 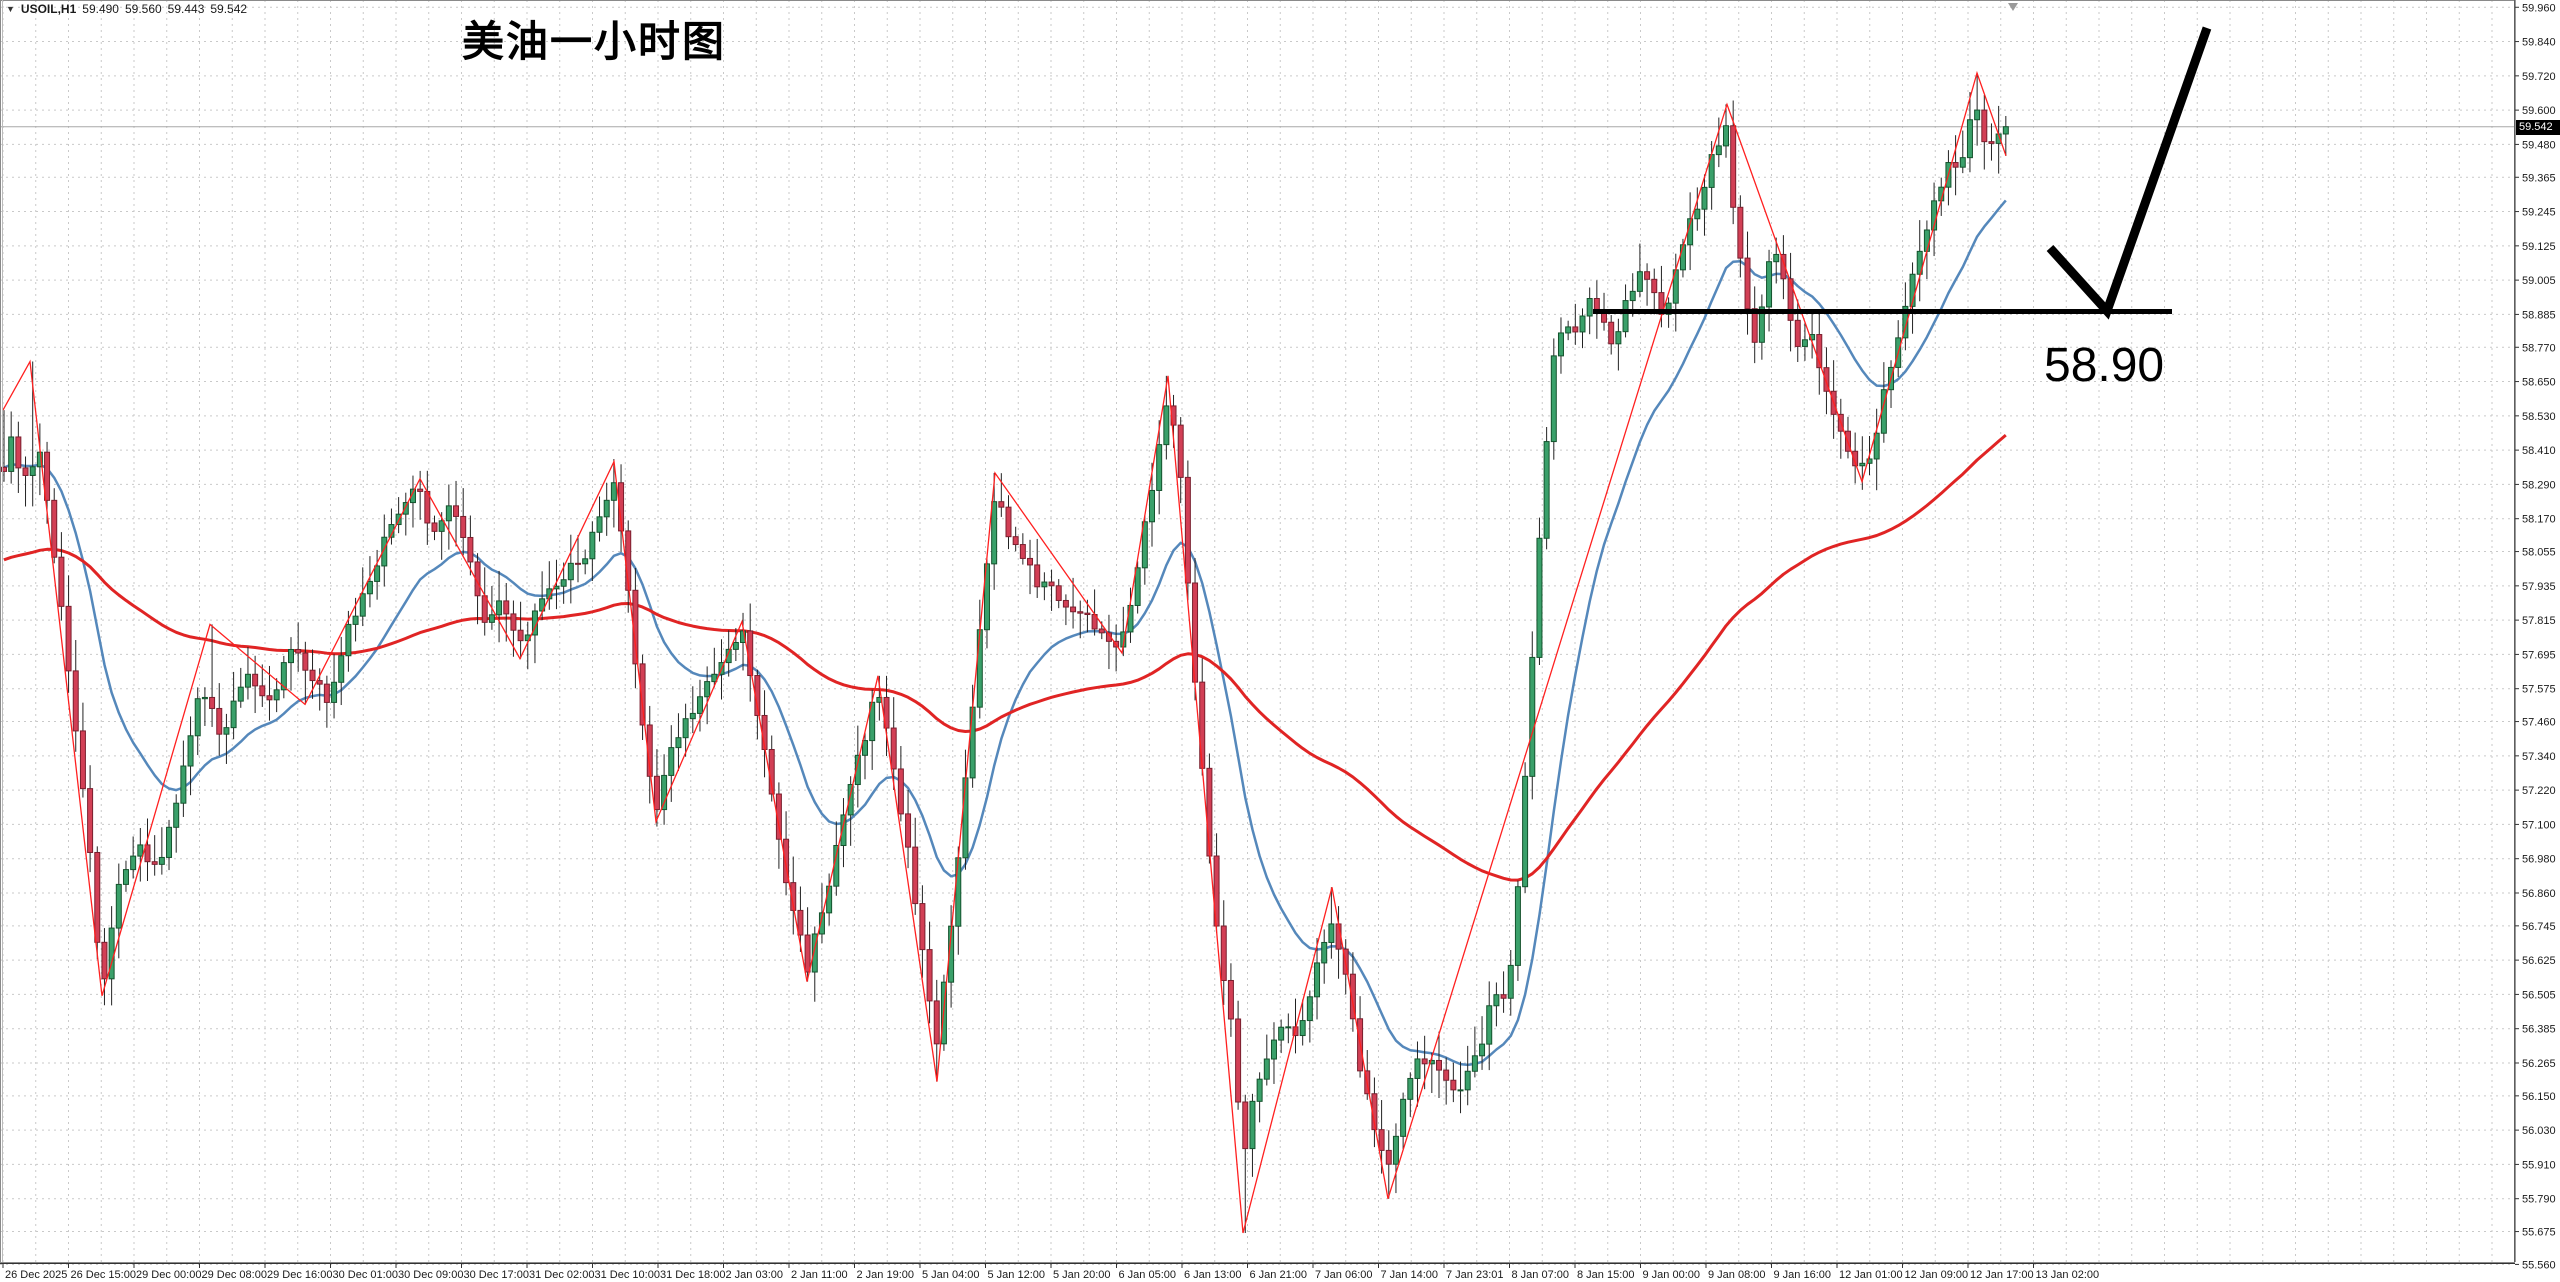 What do you see at coordinates (2129, 173) in the screenshot?
I see `checkmark-drawing` at bounding box center [2129, 173].